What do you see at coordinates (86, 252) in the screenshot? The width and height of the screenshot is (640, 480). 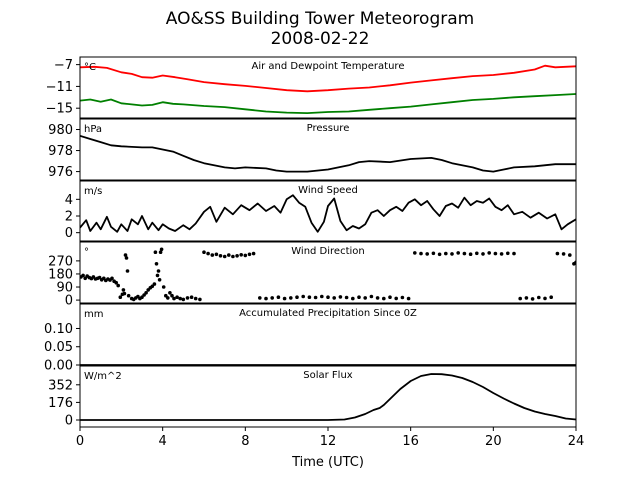 I see `panel-unit-label: °` at bounding box center [86, 252].